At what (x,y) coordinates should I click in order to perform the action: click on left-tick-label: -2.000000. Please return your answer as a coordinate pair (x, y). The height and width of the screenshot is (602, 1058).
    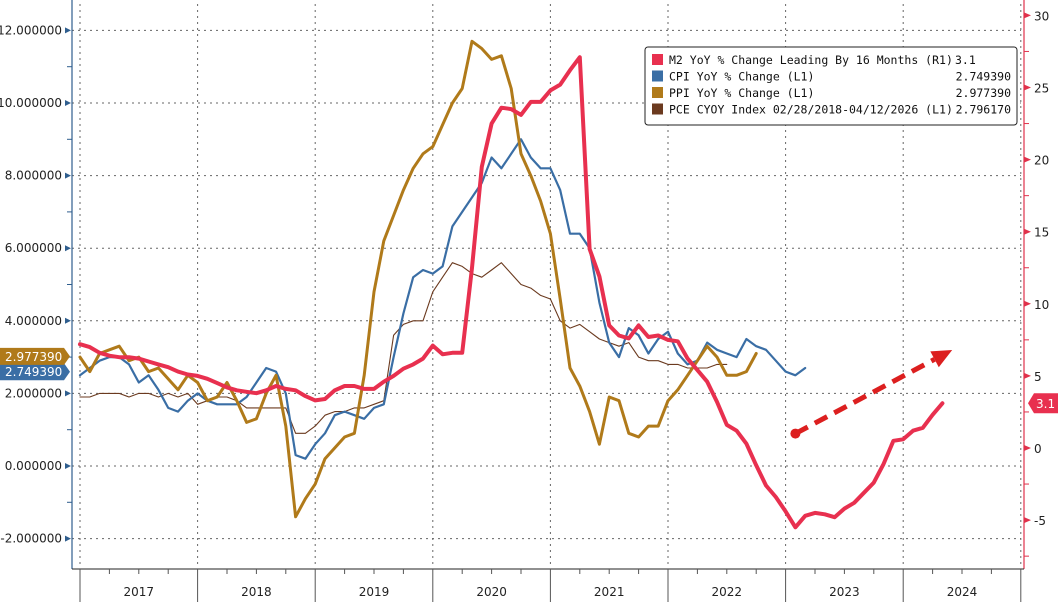
    Looking at the image, I should click on (31, 539).